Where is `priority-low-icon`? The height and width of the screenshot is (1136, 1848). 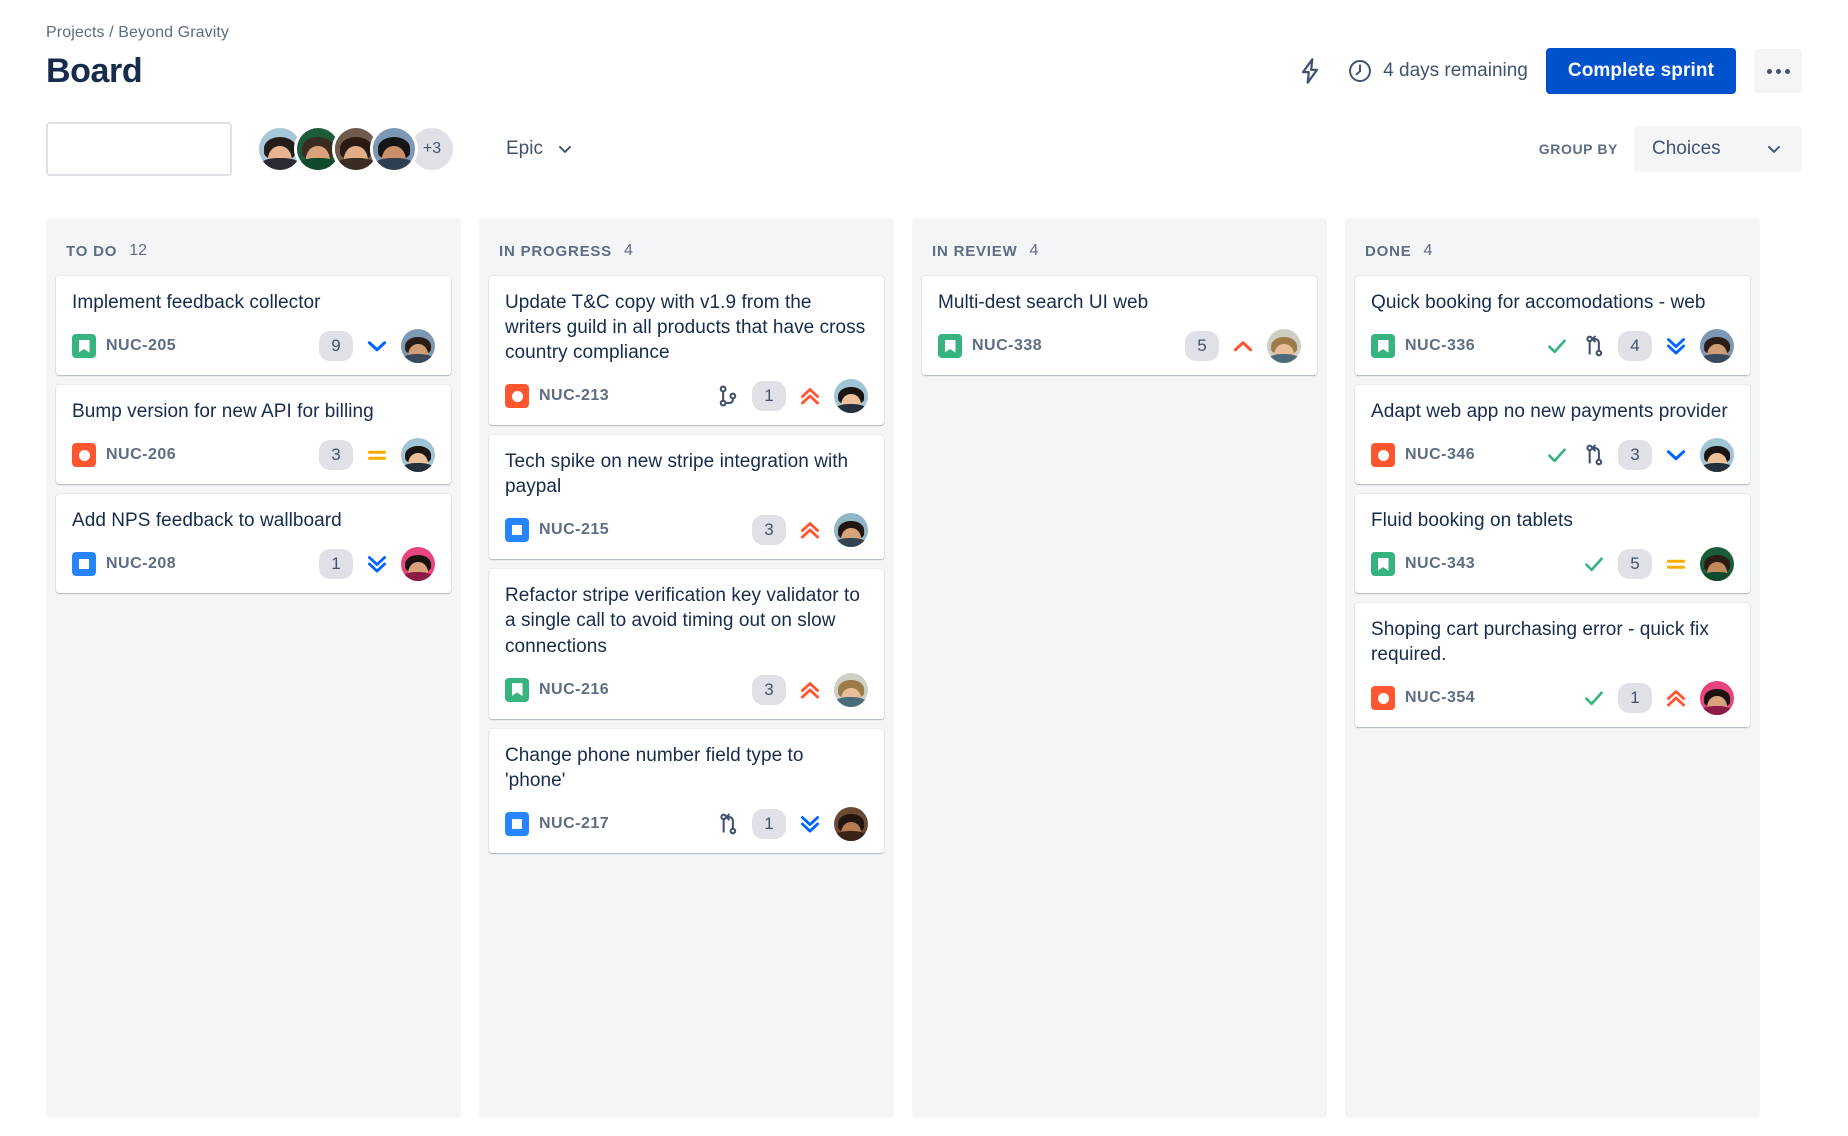
priority-low-icon is located at coordinates (377, 346).